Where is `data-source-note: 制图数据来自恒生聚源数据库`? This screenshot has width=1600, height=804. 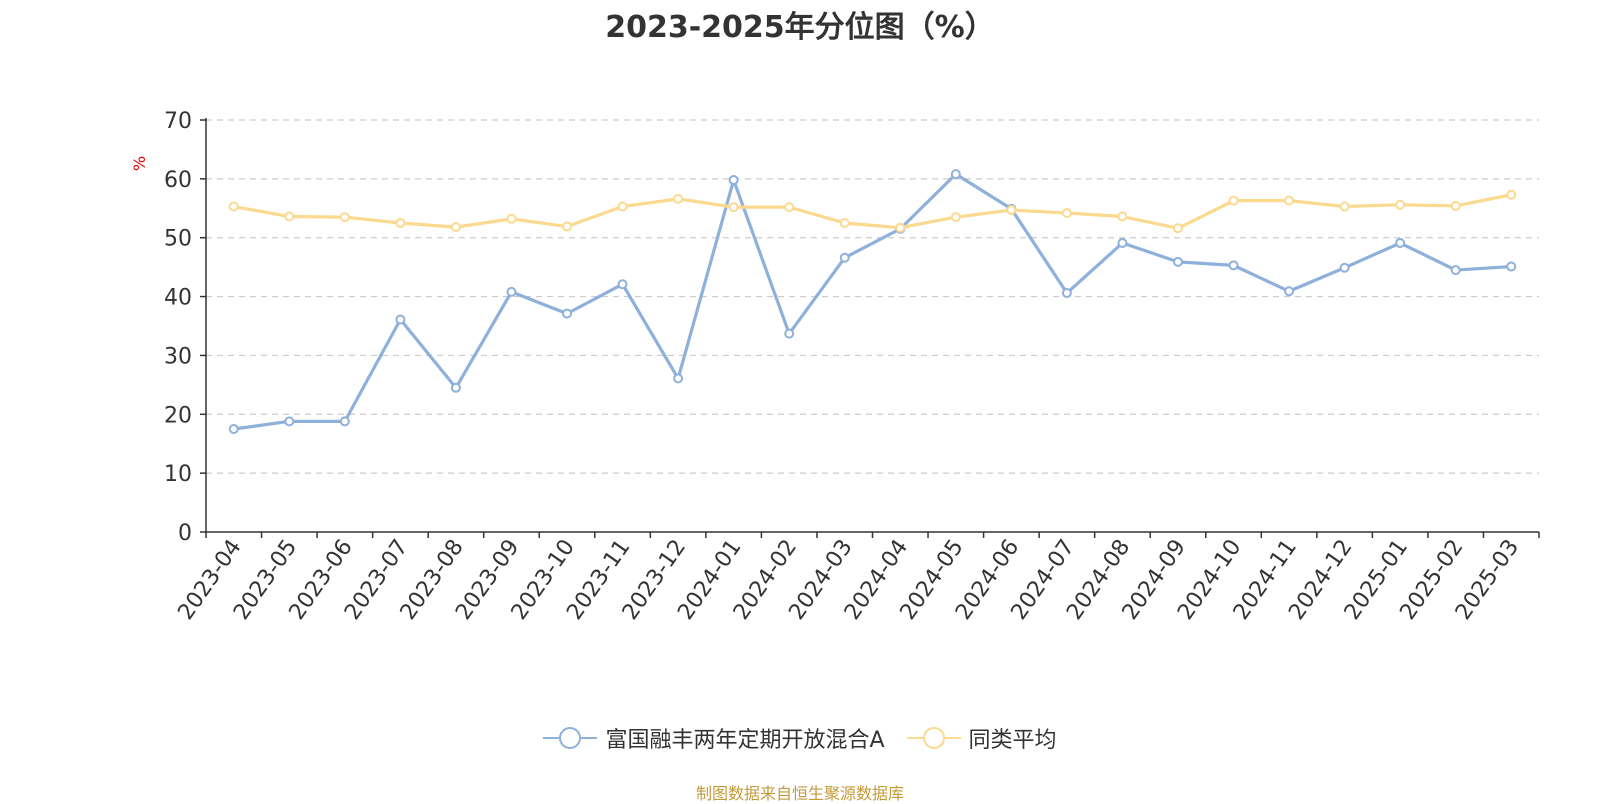 data-source-note: 制图数据来自恒生聚源数据库 is located at coordinates (799, 793).